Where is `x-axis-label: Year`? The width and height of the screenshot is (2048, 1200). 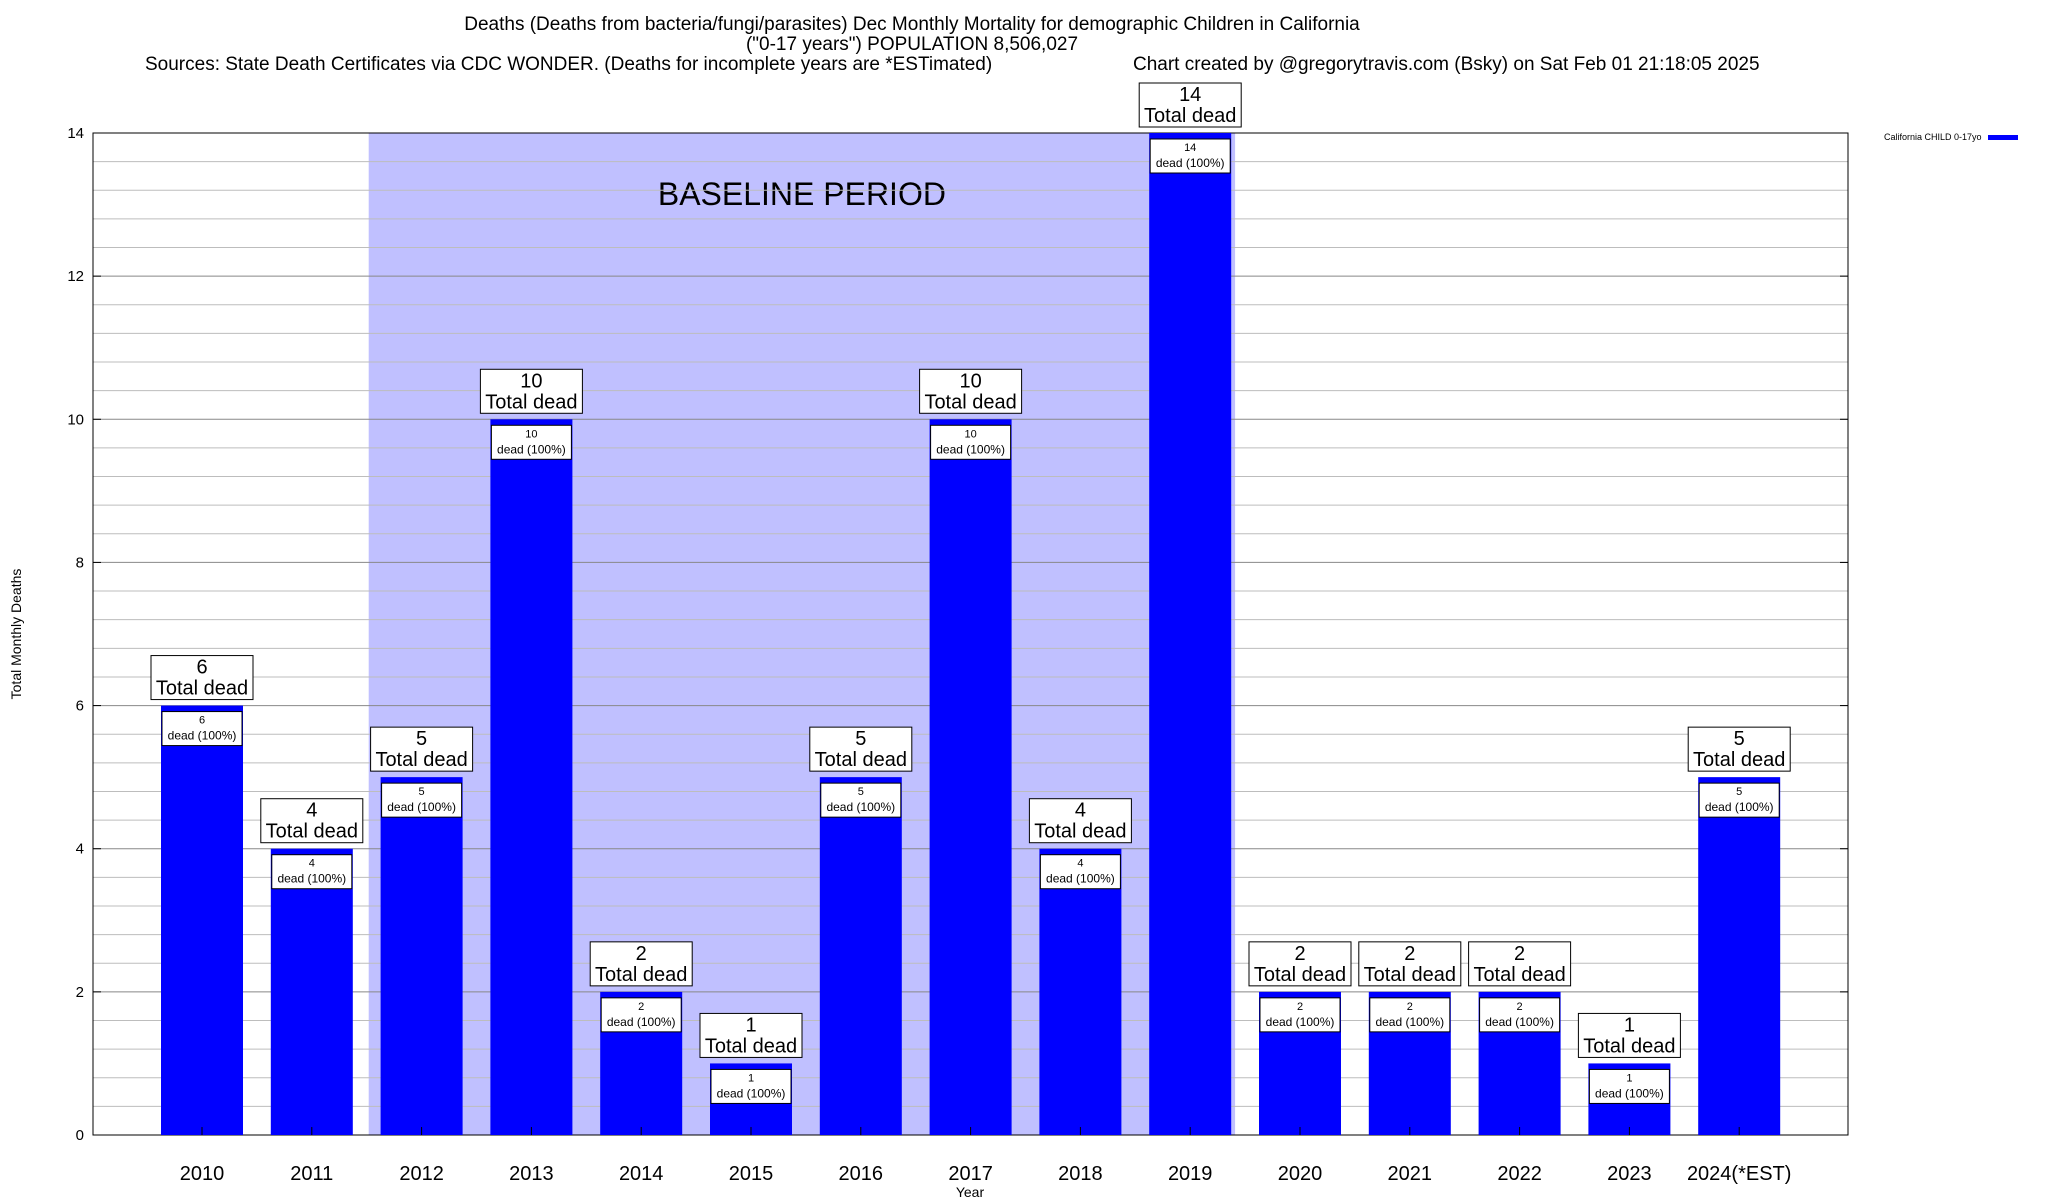
x-axis-label: Year is located at coordinates (970, 1192).